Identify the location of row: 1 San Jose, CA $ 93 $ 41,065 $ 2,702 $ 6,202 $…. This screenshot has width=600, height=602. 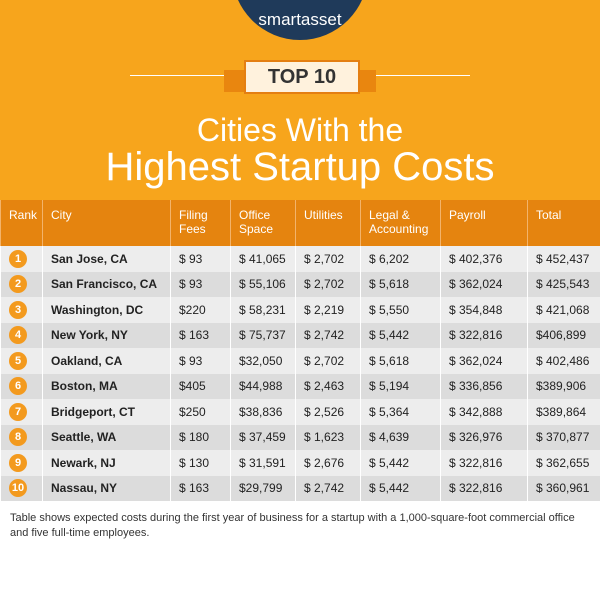
(300, 259).